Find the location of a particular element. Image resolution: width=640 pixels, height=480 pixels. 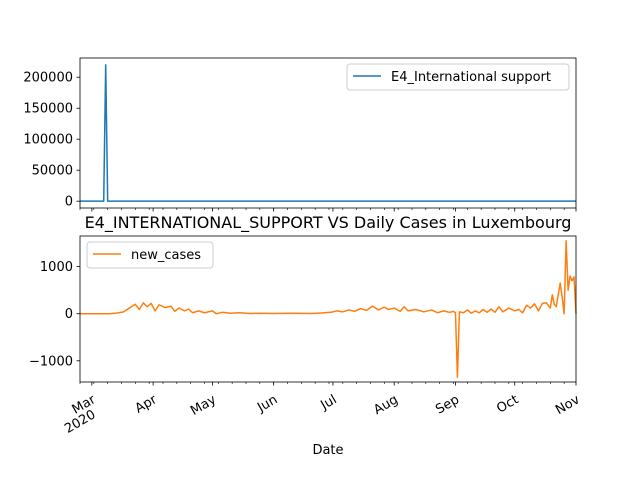

top-legend: E4_International support is located at coordinates (458, 77).